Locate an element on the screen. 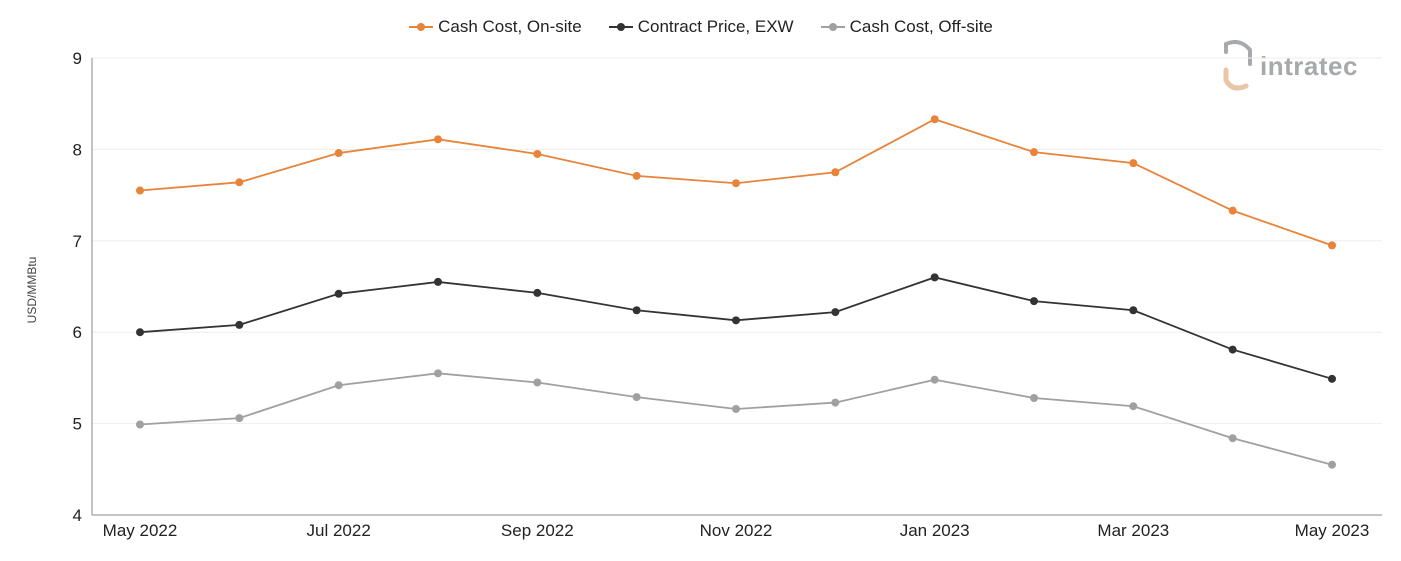  y-tick-label: 8 is located at coordinates (77, 149).